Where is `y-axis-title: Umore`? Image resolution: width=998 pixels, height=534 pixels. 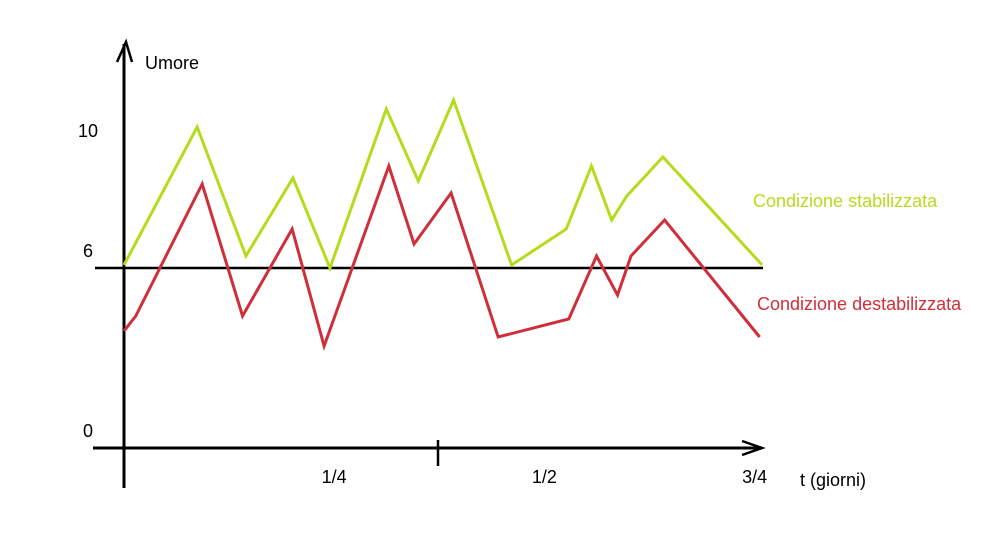 y-axis-title: Umore is located at coordinates (172, 63).